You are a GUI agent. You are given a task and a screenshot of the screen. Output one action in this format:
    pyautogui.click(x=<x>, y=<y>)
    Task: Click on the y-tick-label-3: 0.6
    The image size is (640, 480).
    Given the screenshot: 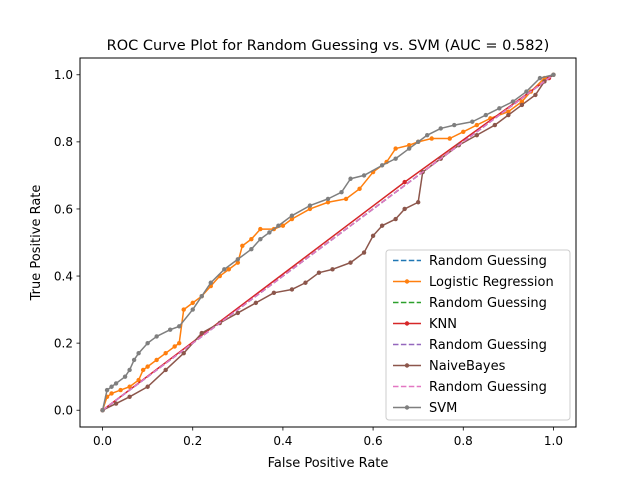 What is the action you would take?
    pyautogui.click(x=63, y=209)
    